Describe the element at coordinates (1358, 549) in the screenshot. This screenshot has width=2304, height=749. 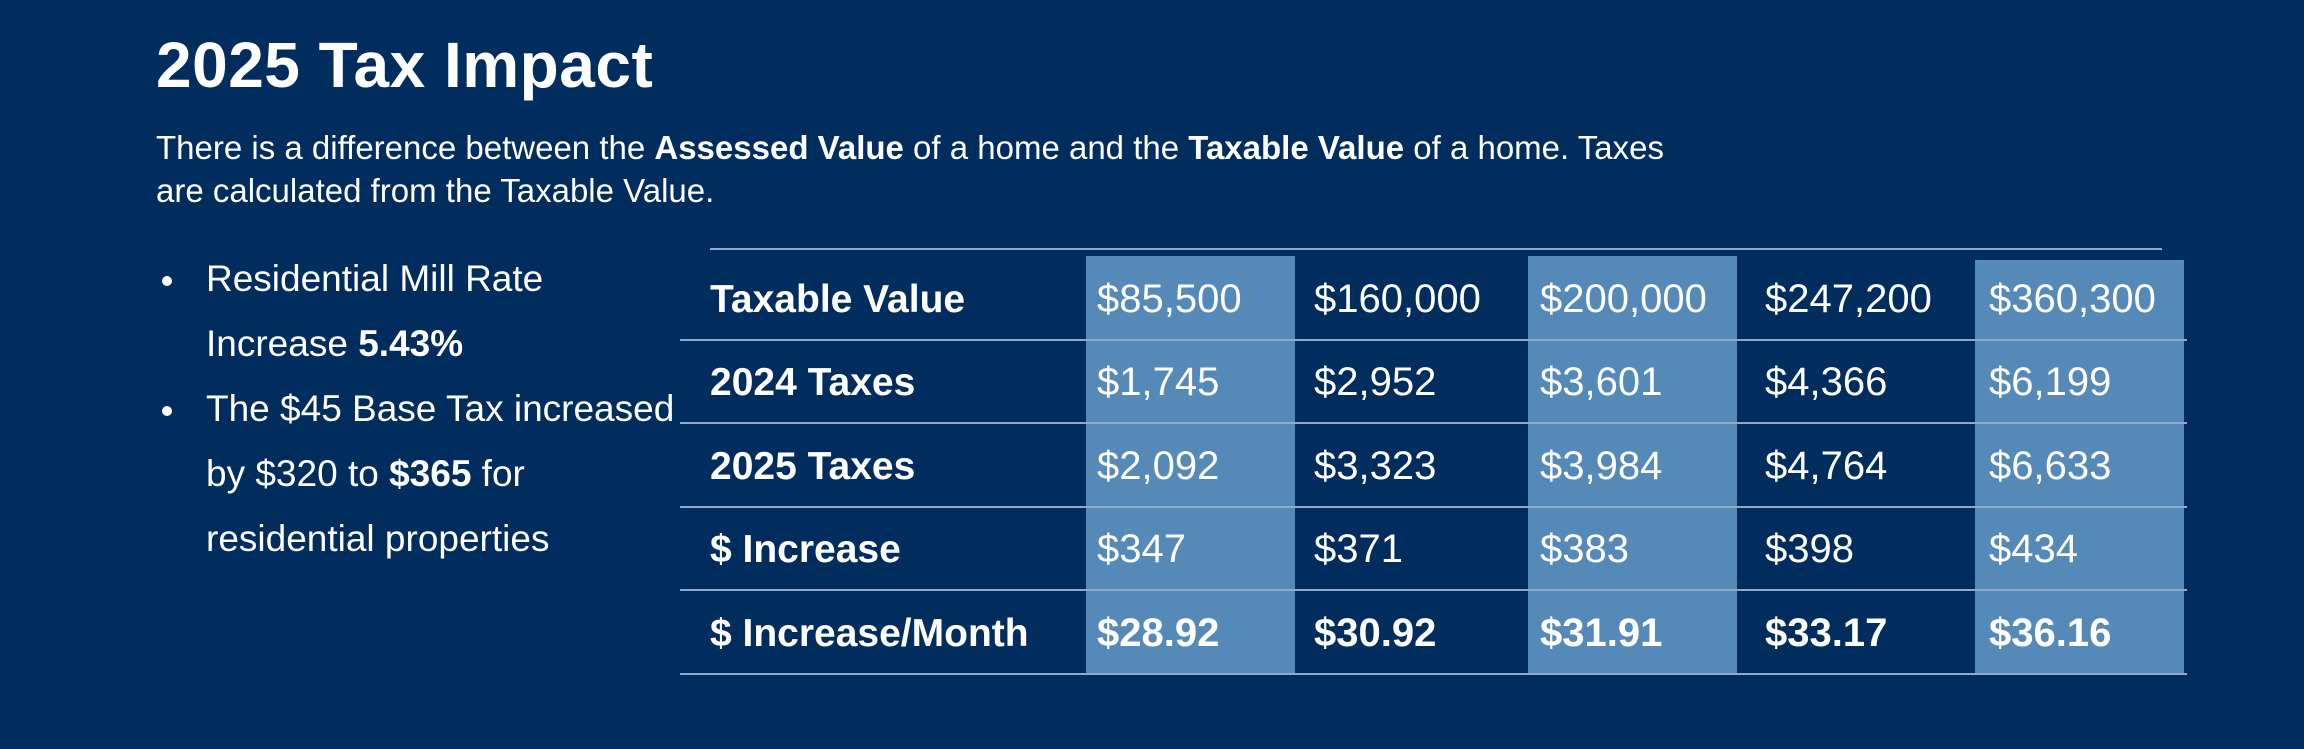
I see `table-cell: $371` at that location.